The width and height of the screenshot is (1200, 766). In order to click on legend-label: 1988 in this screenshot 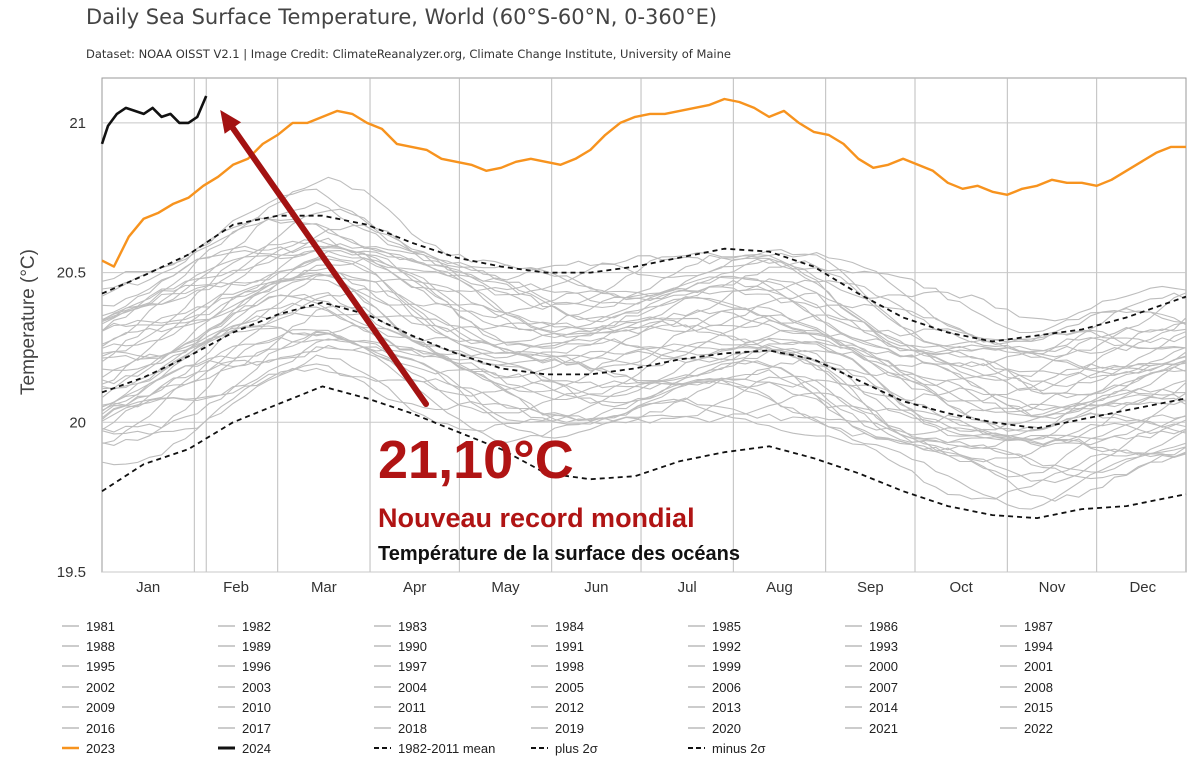, I will do `click(100, 646)`.